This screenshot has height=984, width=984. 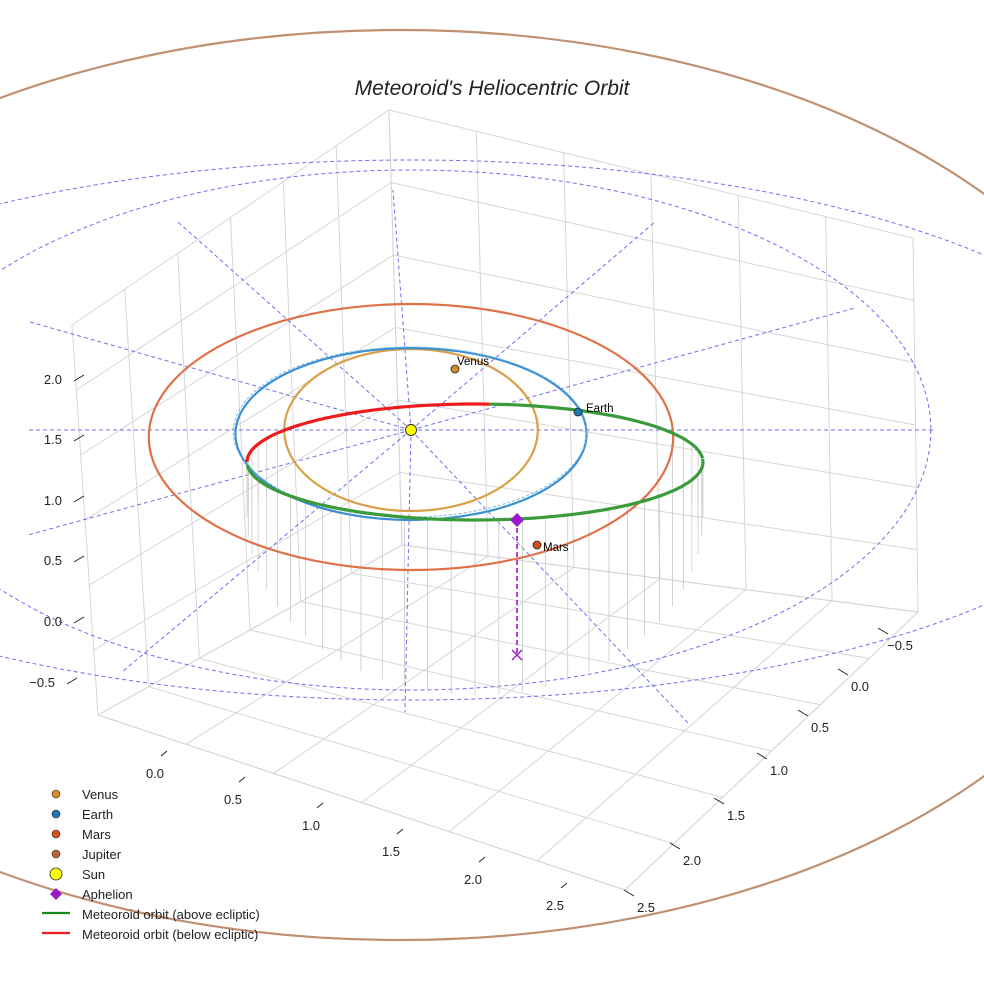 I want to click on y-tick-label: 1.0, so click(x=779, y=770).